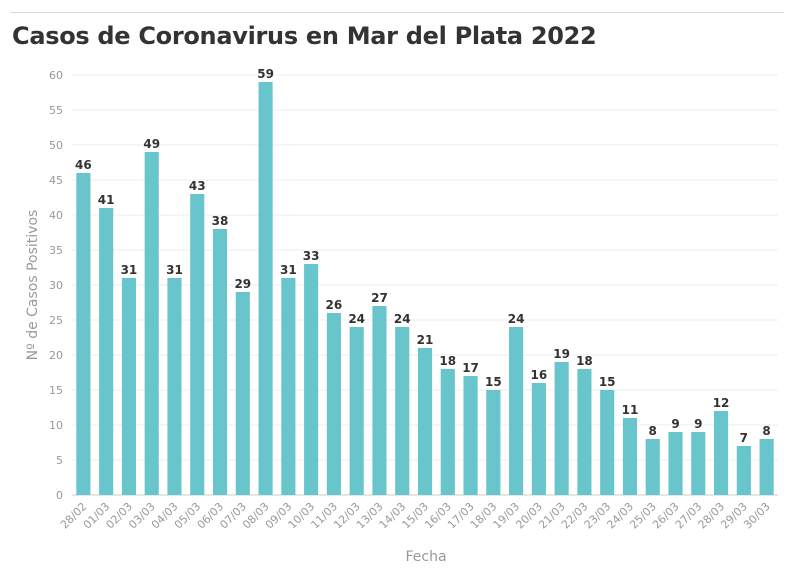 This screenshot has height=575, width=796. I want to click on bar-value-label: 41, so click(106, 200).